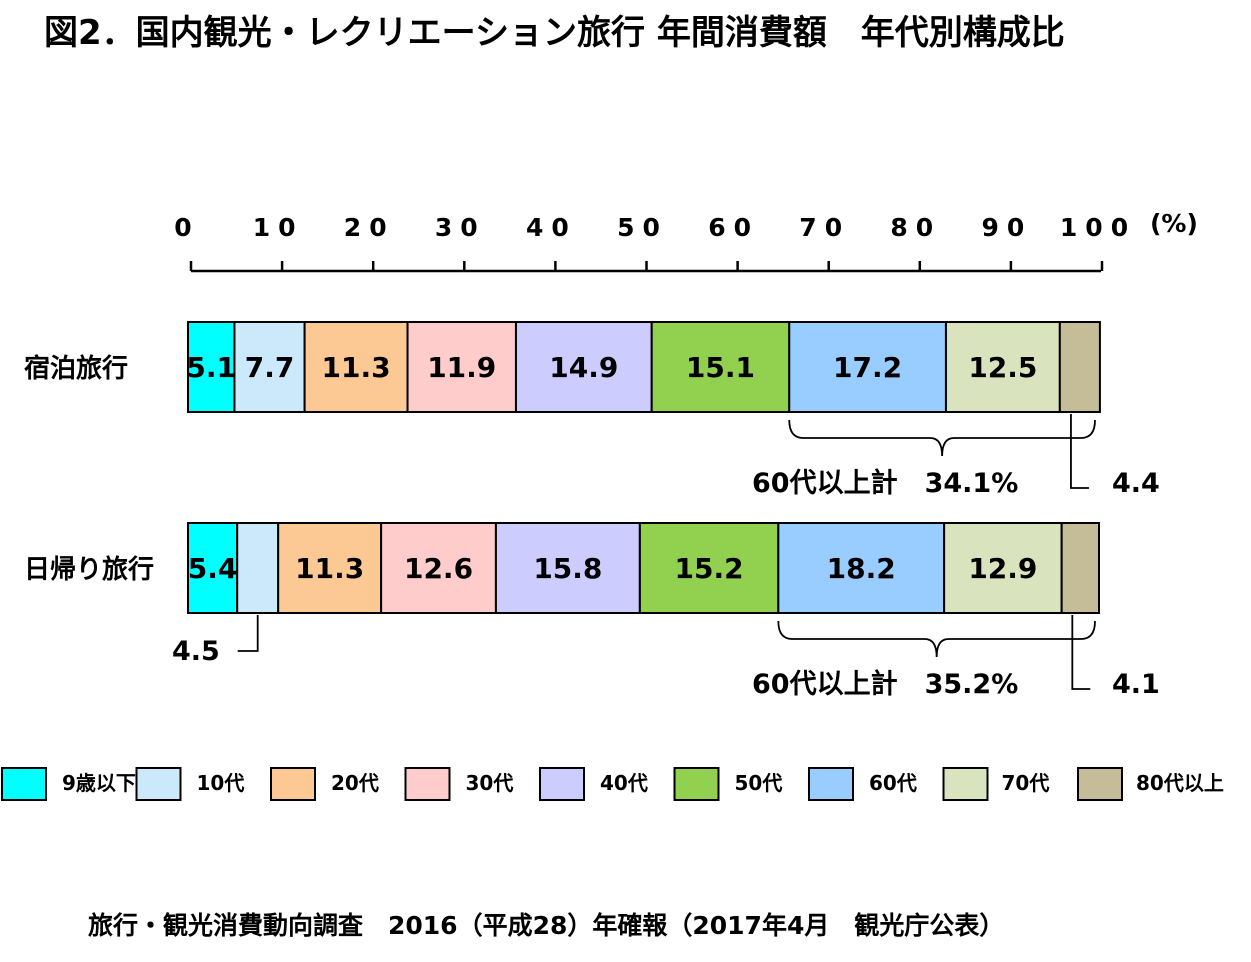 The width and height of the screenshot is (1251, 962). I want to click on legend-label: 30代, so click(490, 783).